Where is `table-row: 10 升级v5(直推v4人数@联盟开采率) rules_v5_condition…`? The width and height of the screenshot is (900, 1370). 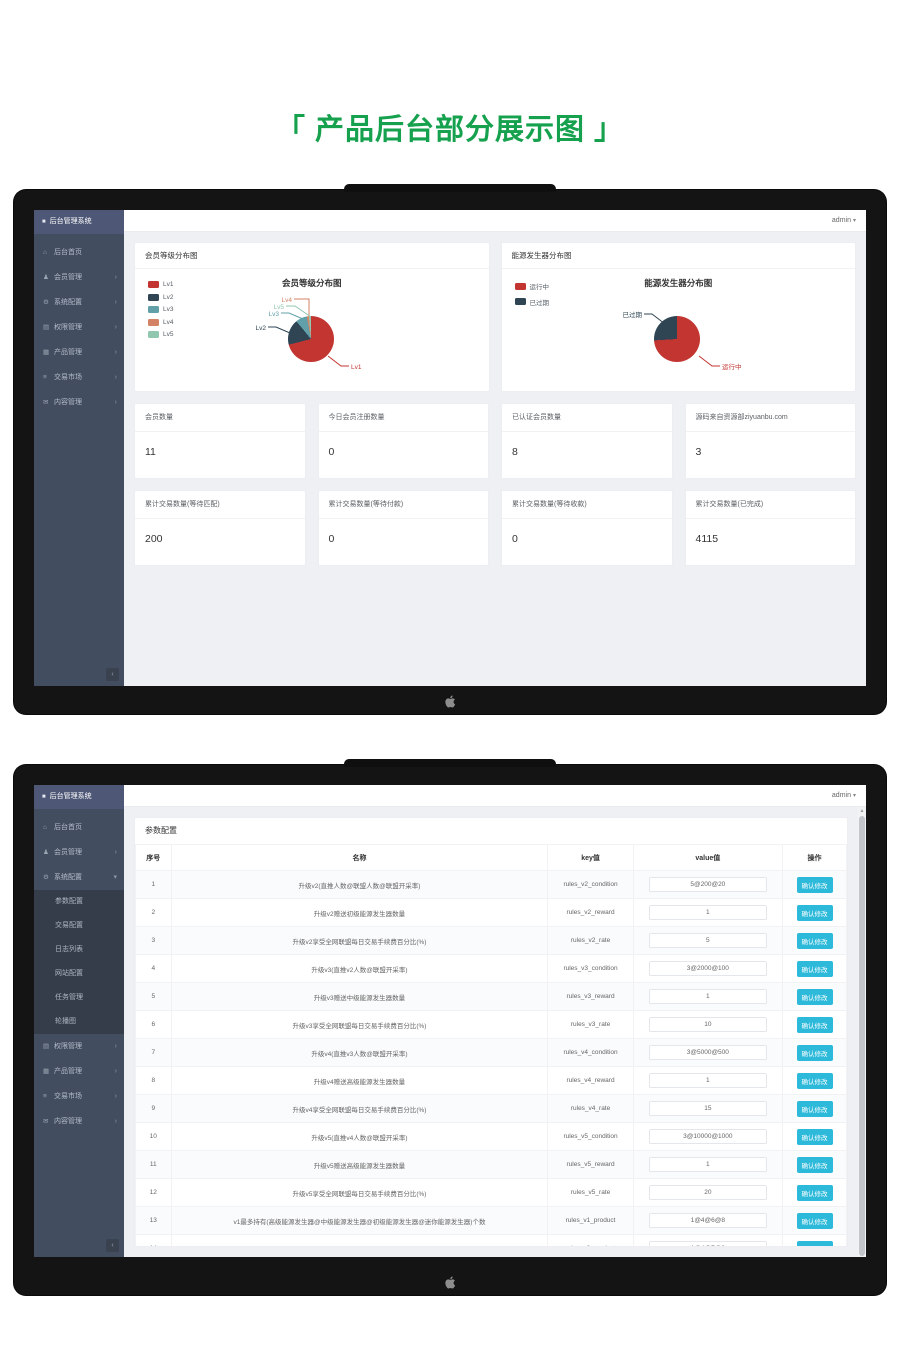 table-row: 10 升级v5(直推v4人数@联盟开采率) rules_v5_condition… is located at coordinates (491, 1136).